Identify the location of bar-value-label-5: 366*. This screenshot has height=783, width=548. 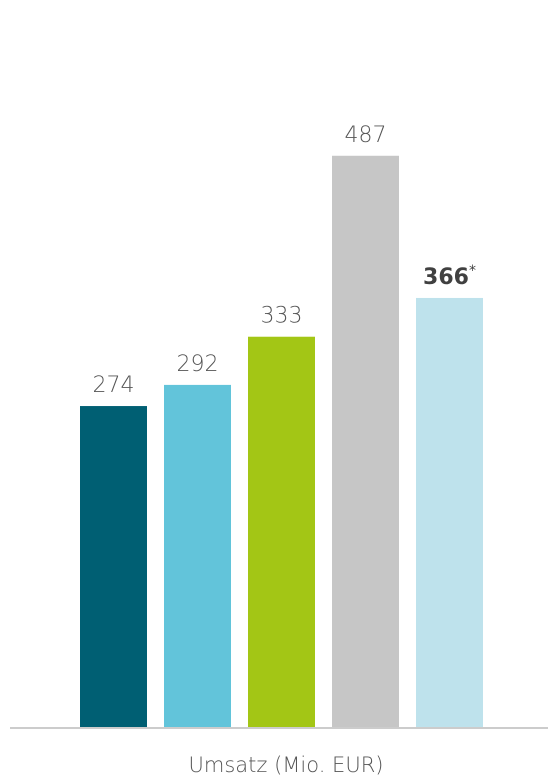
(449, 276).